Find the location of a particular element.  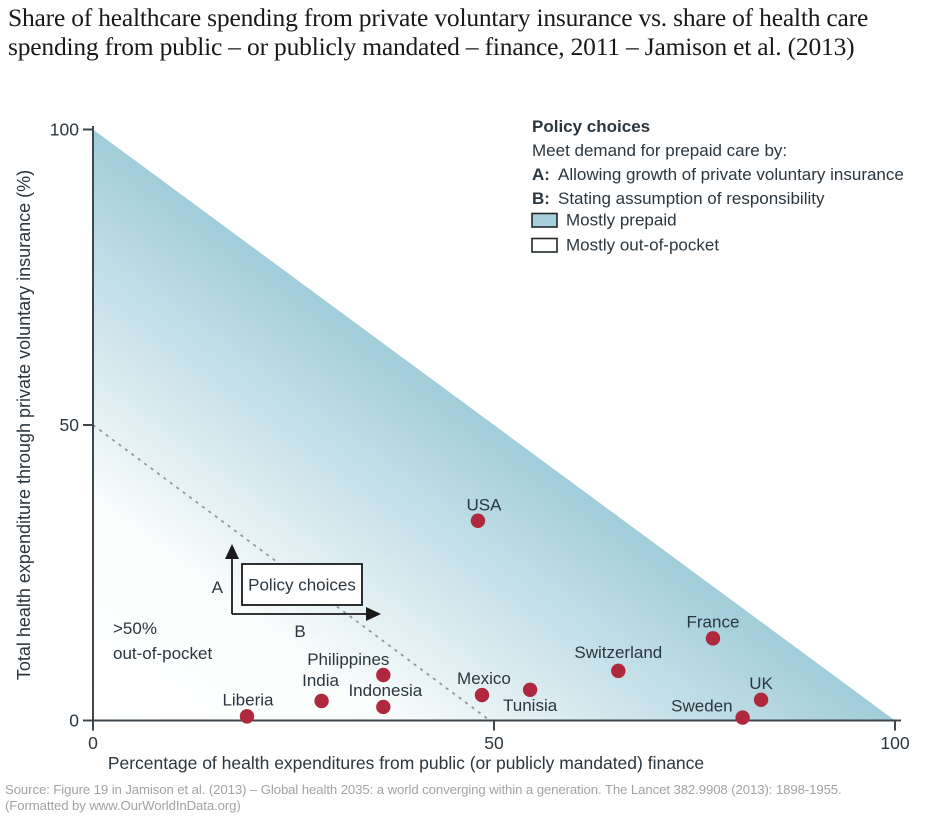

data-point-label-liberia: Liberia is located at coordinates (248, 699).